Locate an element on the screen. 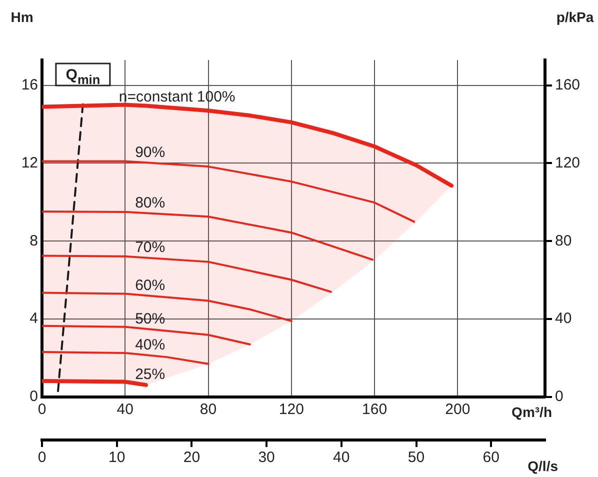 The height and width of the screenshot is (477, 598). x2-axis-title: Q/l/s is located at coordinates (543, 466).